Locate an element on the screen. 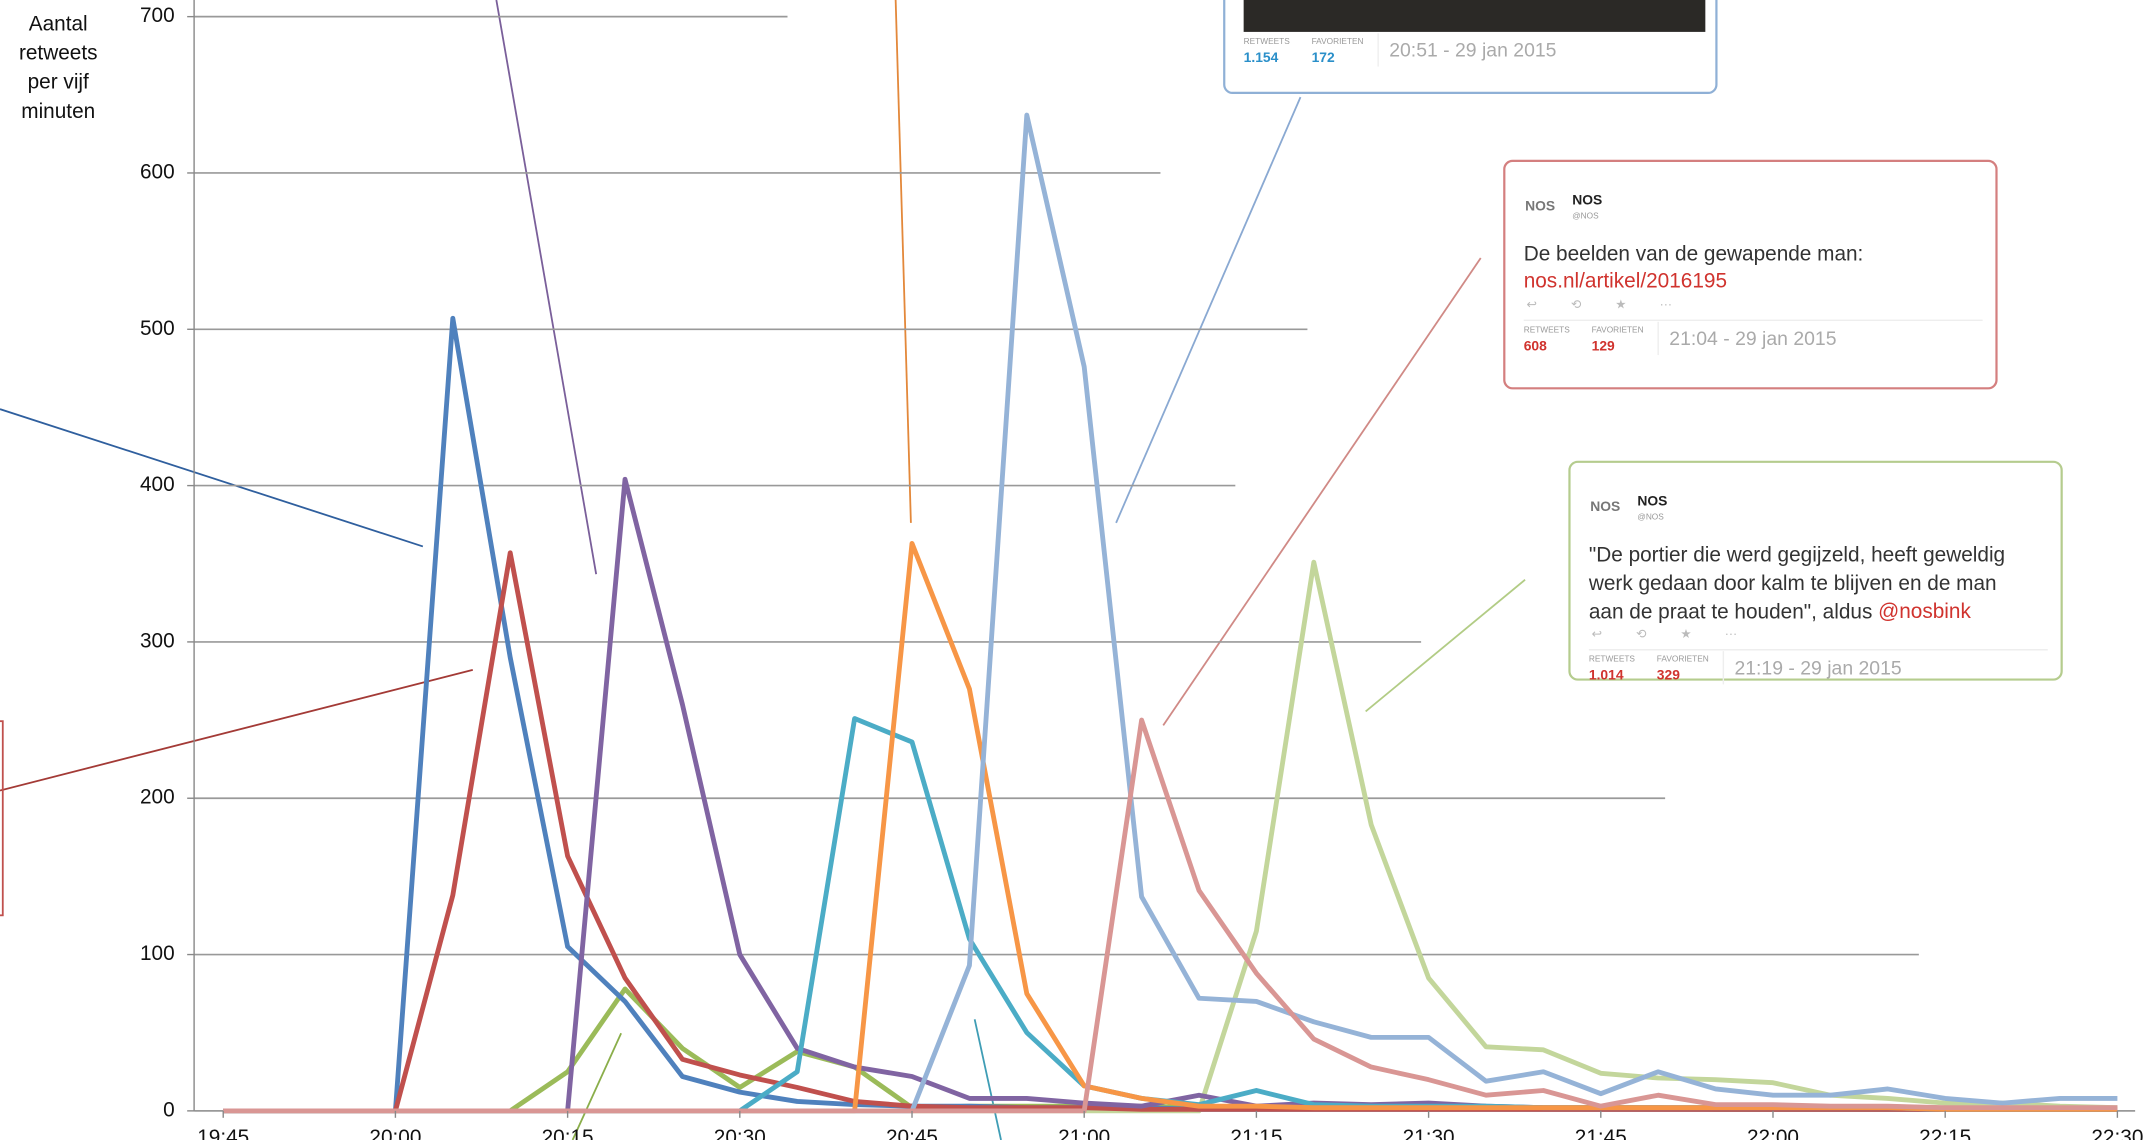 The height and width of the screenshot is (1140, 2149). x-tick-label: 21:15 is located at coordinates (1256, 1133).